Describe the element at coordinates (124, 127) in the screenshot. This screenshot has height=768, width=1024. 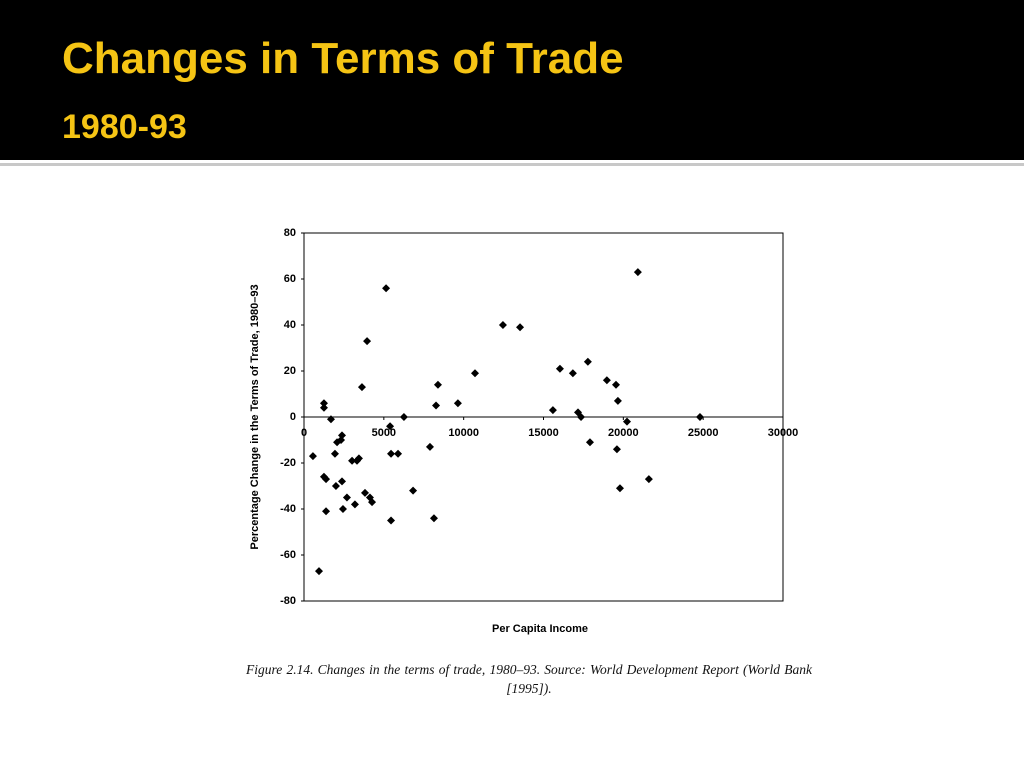
I see `slide-subtitle: 1980-93` at that location.